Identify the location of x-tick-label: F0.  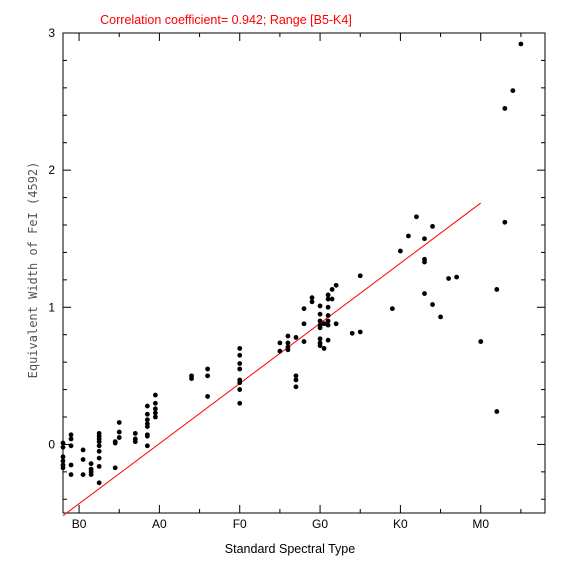
(240, 524).